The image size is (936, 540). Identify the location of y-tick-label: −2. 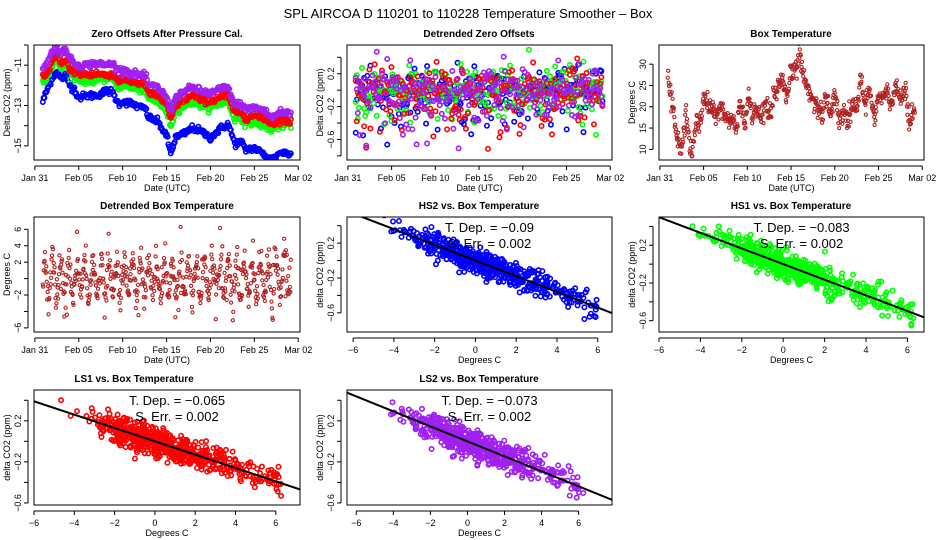
(18, 295).